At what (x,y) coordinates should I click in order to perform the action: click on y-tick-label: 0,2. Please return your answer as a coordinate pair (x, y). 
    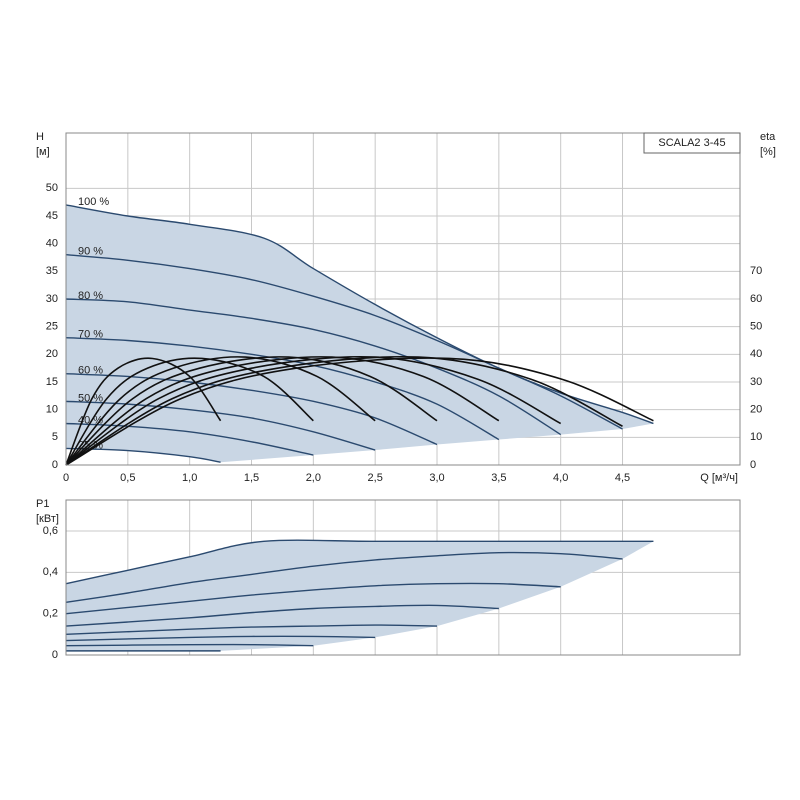
    Looking at the image, I should click on (50, 614).